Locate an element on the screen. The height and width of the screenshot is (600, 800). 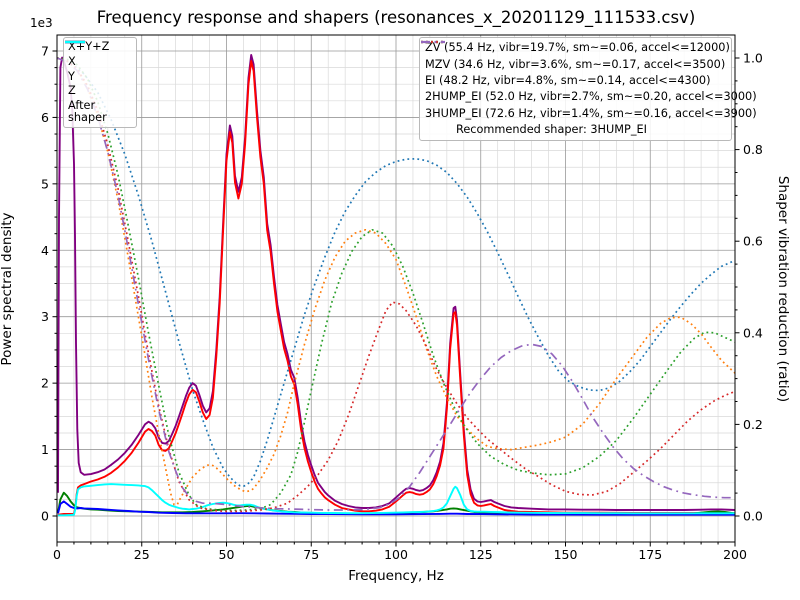
y-tick-label-right: 0.2 is located at coordinates (753, 424).